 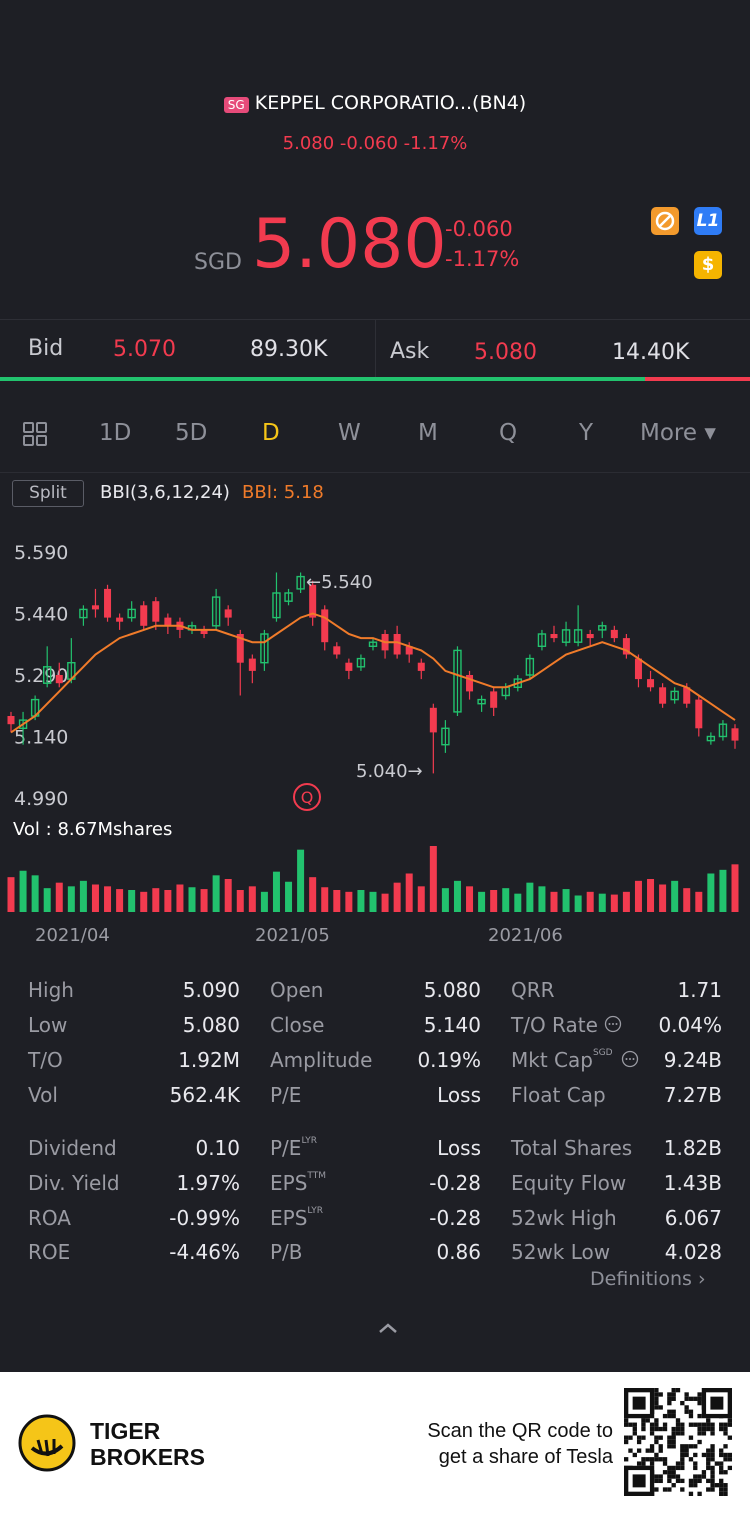 What do you see at coordinates (479, 229) in the screenshot?
I see `price-change: -0.060` at bounding box center [479, 229].